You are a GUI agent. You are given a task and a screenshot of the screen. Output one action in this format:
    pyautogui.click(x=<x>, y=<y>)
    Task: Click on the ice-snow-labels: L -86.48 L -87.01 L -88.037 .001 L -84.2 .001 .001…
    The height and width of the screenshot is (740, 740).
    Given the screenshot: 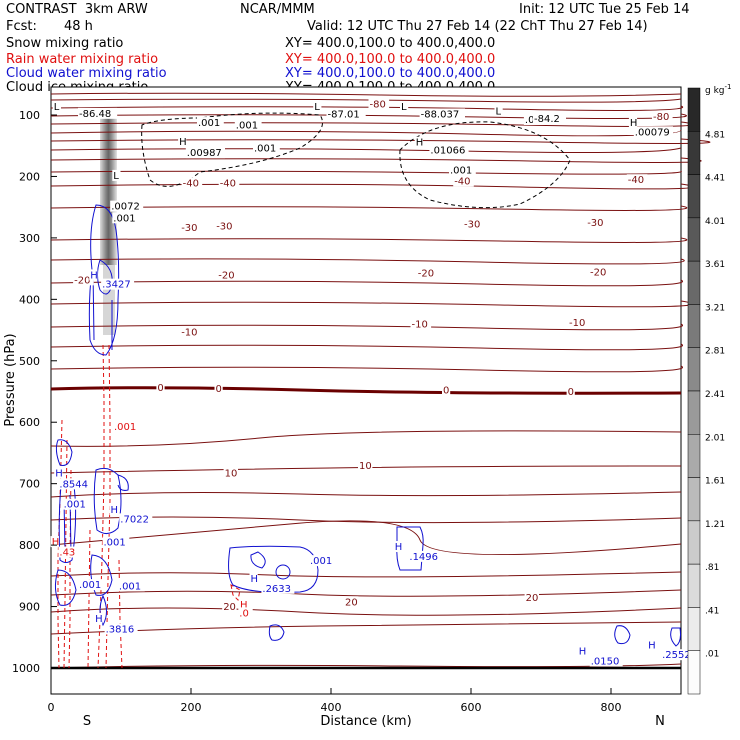 What is the action you would take?
    pyautogui.click(x=362, y=162)
    